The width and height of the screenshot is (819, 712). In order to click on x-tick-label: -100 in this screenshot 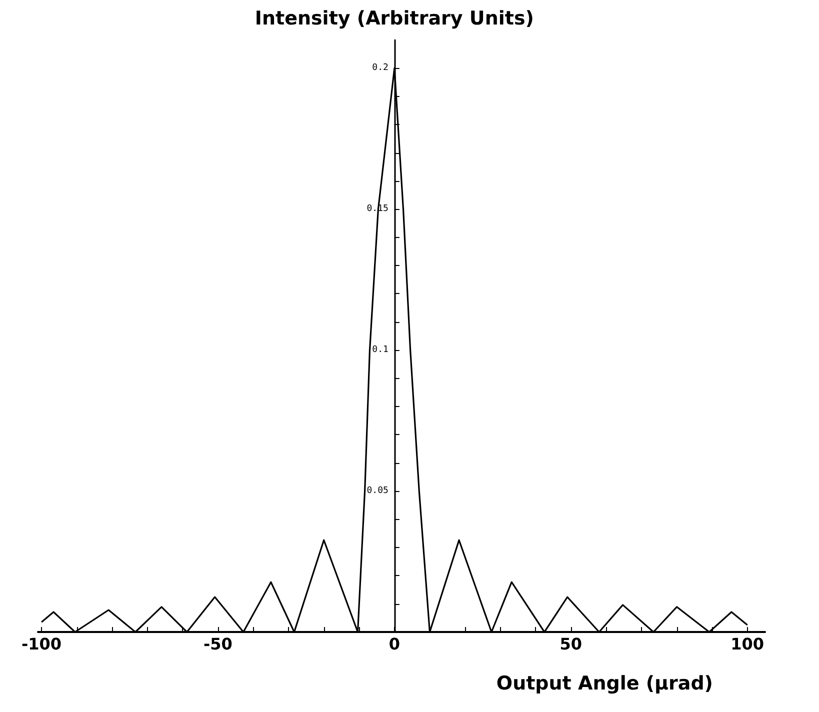, I will do `click(42, 644)`.